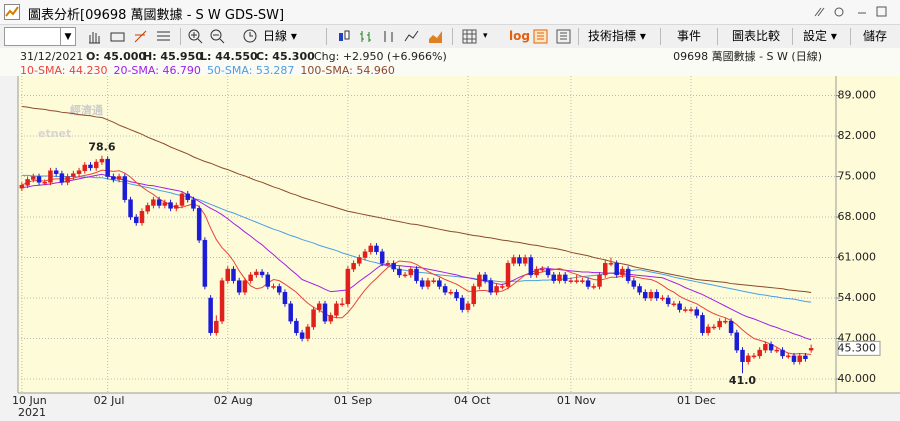  I want to click on line-type, so click(411, 36).